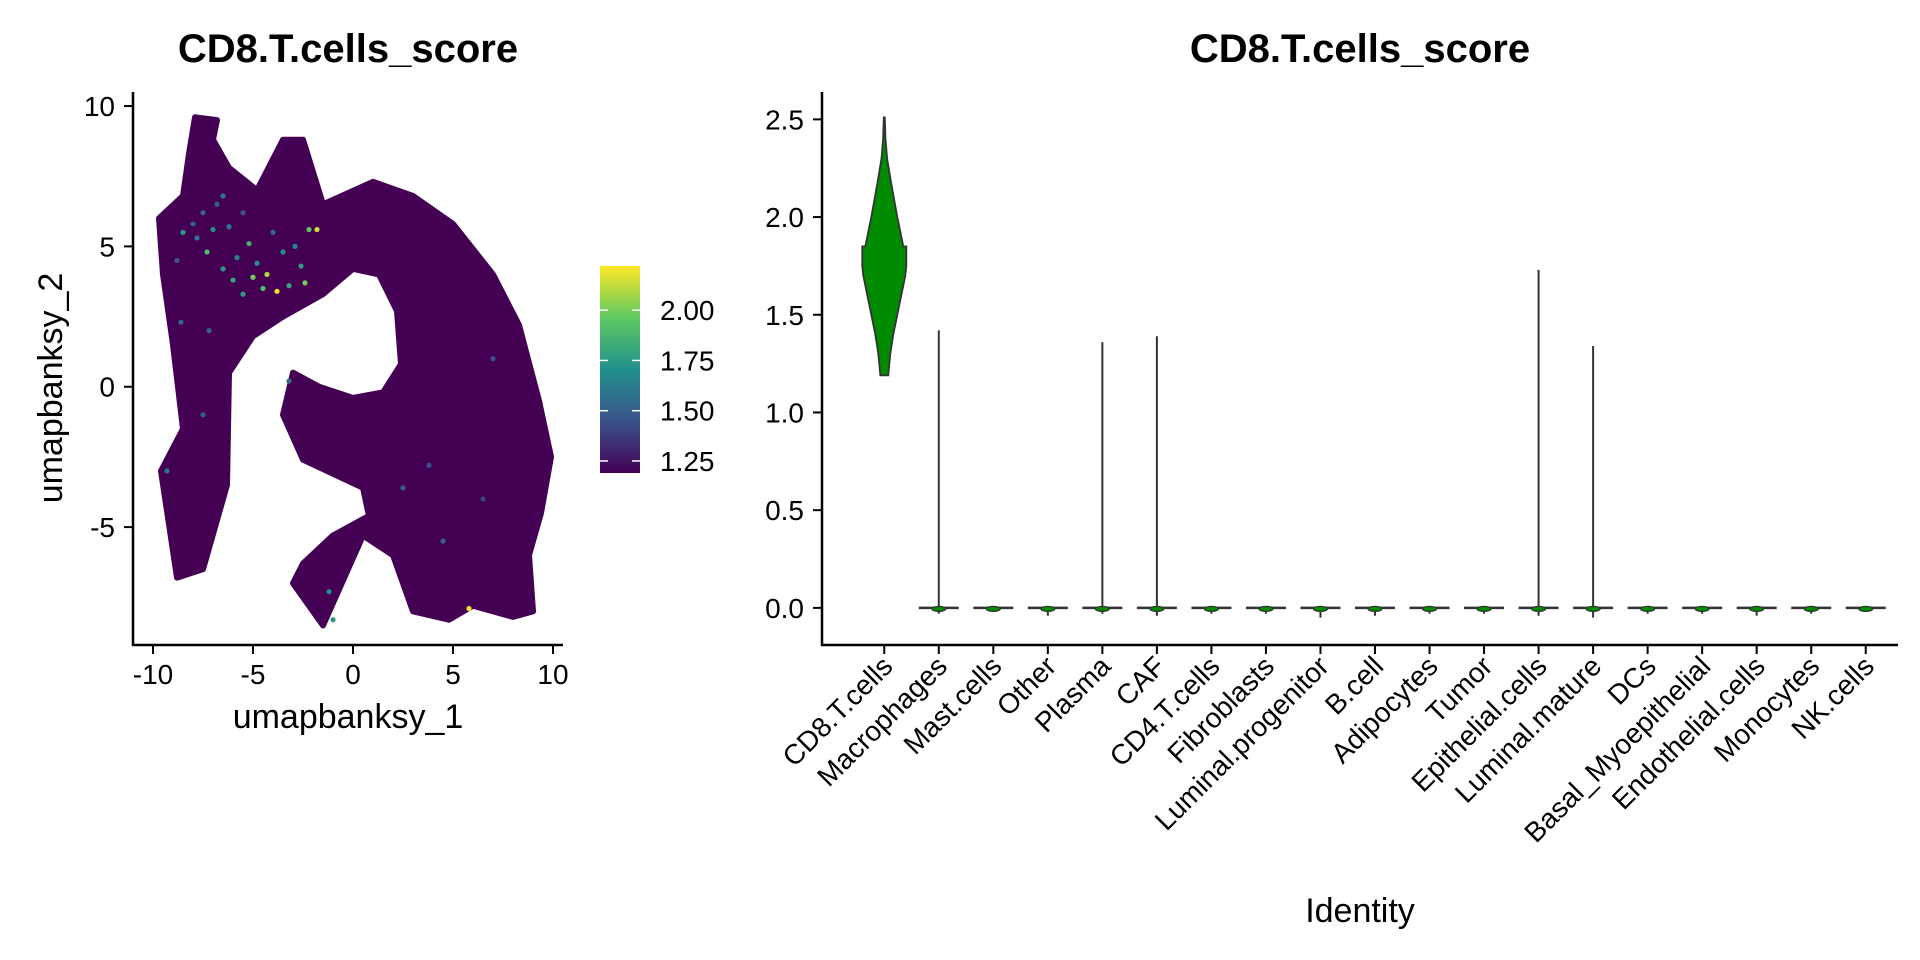 The image size is (1920, 960). I want to click on violin-y-tick-label: 2.5, so click(784, 119).